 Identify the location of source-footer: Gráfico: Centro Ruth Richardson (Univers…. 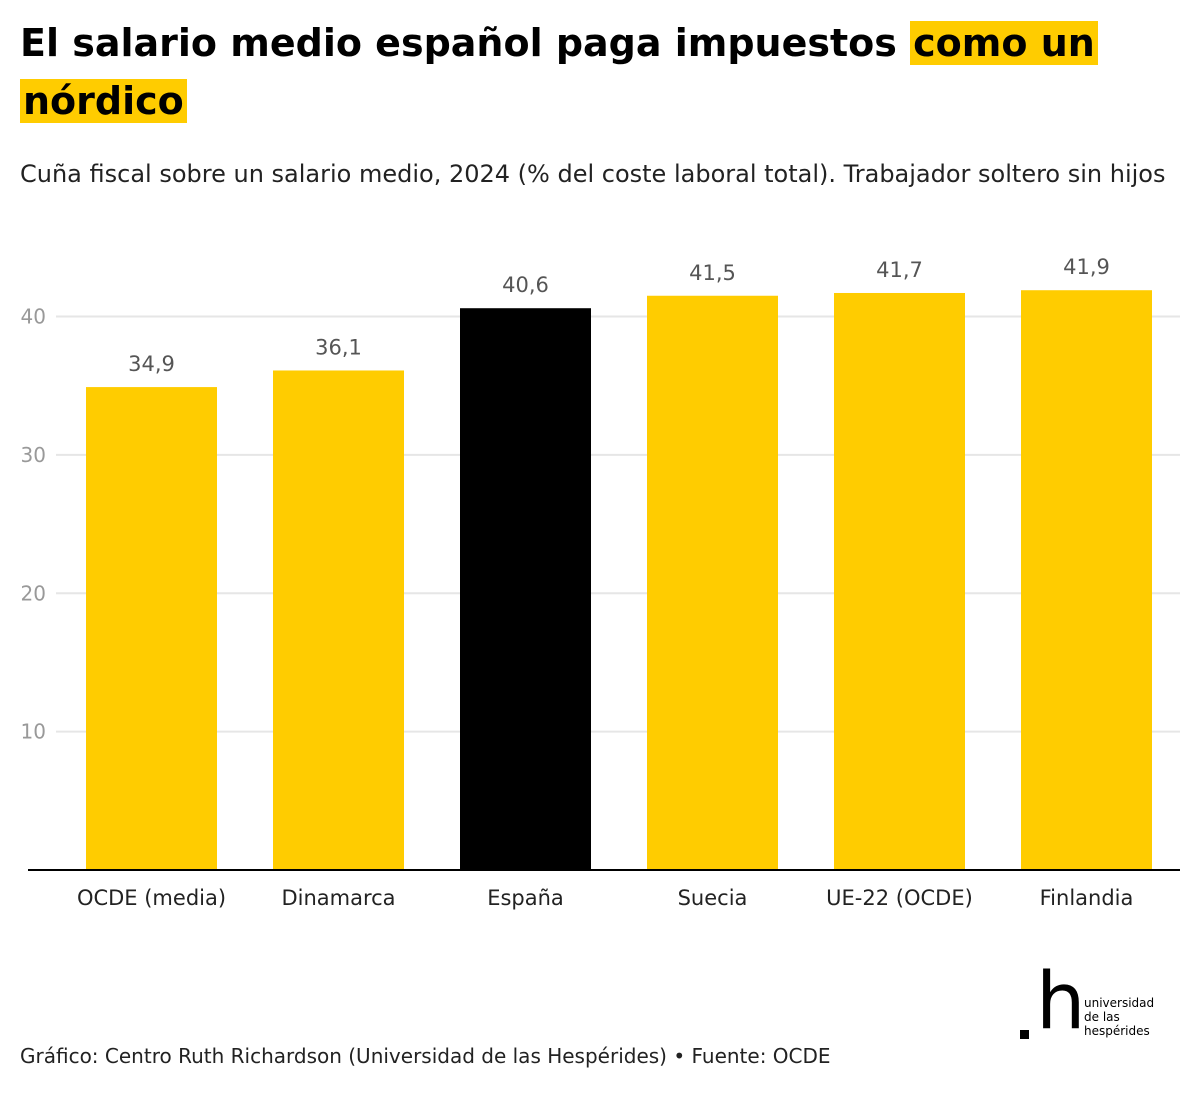
(425, 1056).